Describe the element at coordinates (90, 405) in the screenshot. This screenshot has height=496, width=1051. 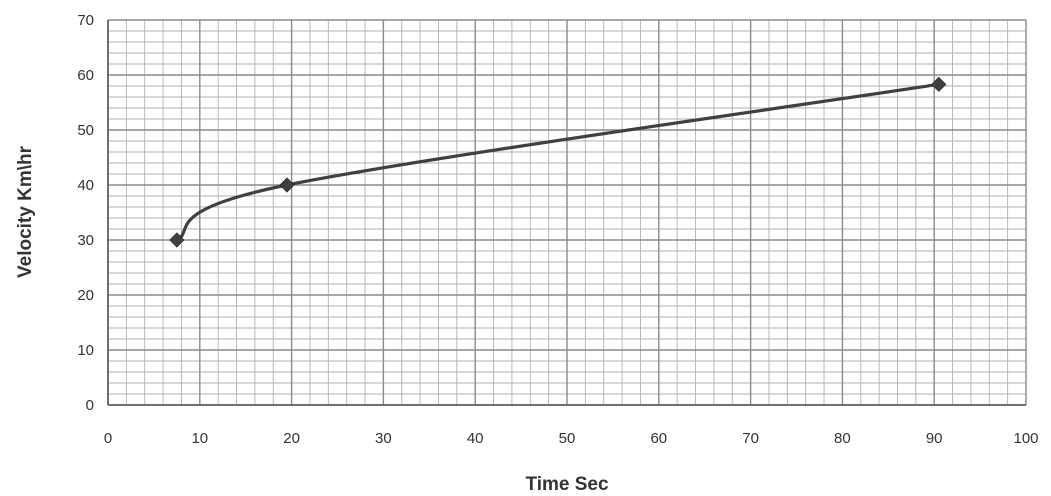
I see `y-tick-label: 0` at that location.